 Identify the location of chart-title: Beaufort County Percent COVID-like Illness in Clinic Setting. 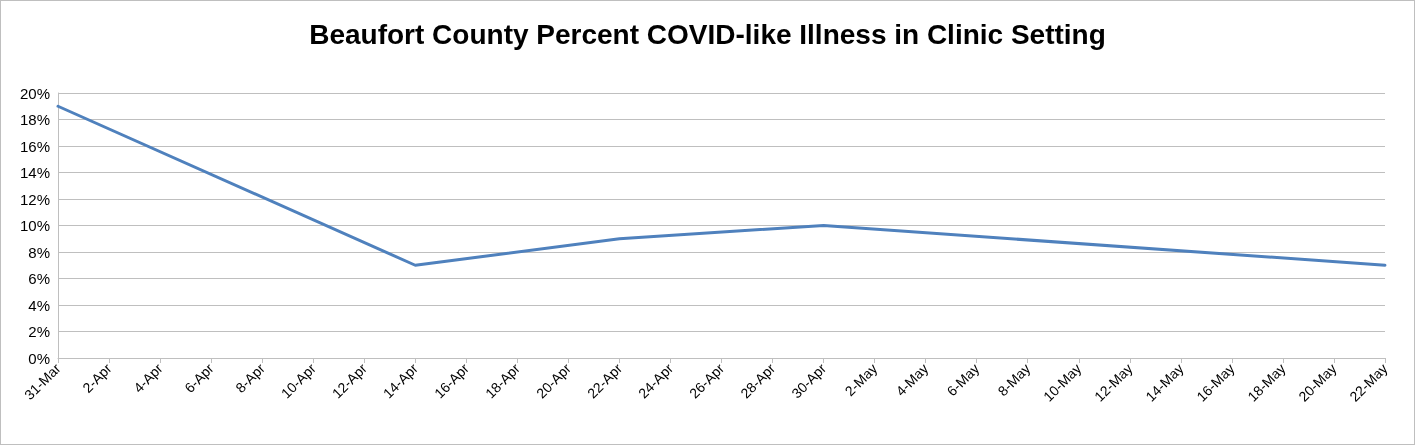
(707, 34).